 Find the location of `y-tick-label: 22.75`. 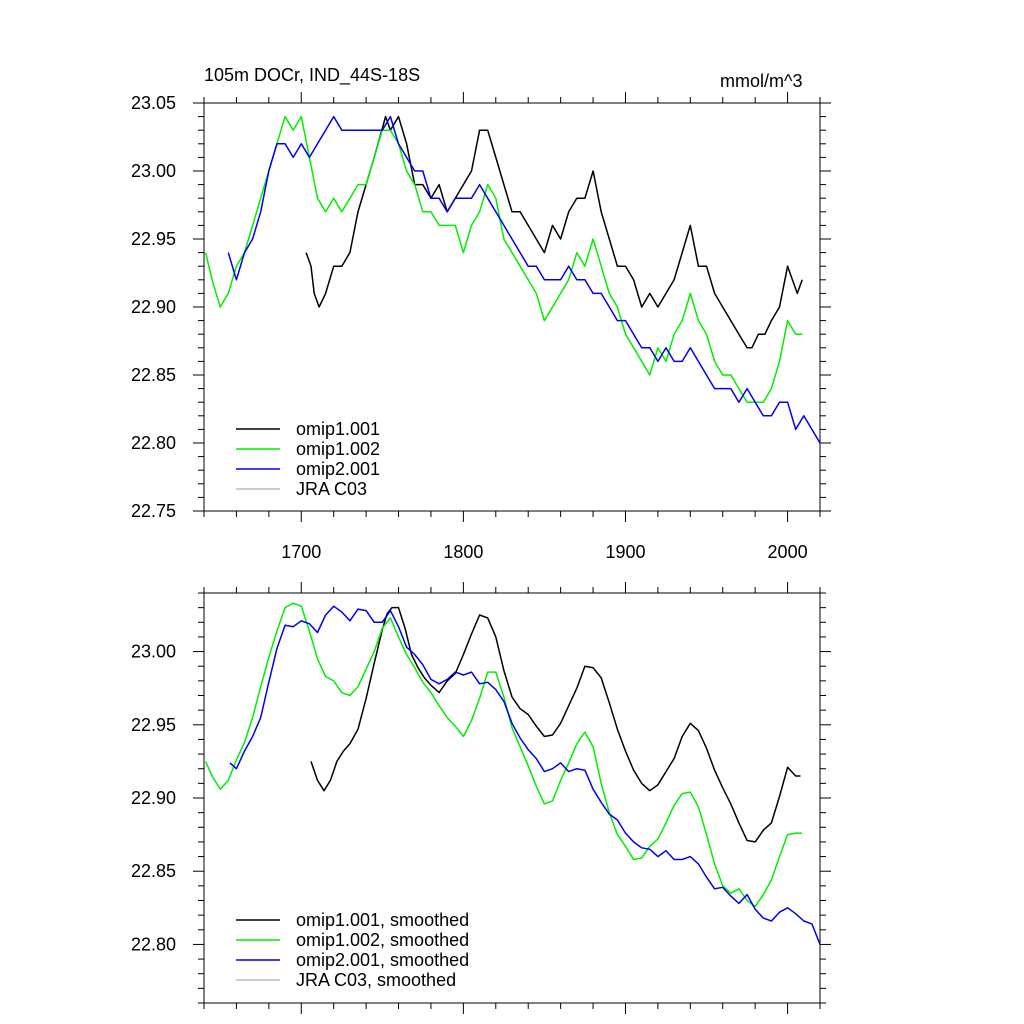

y-tick-label: 22.75 is located at coordinates (153, 511).